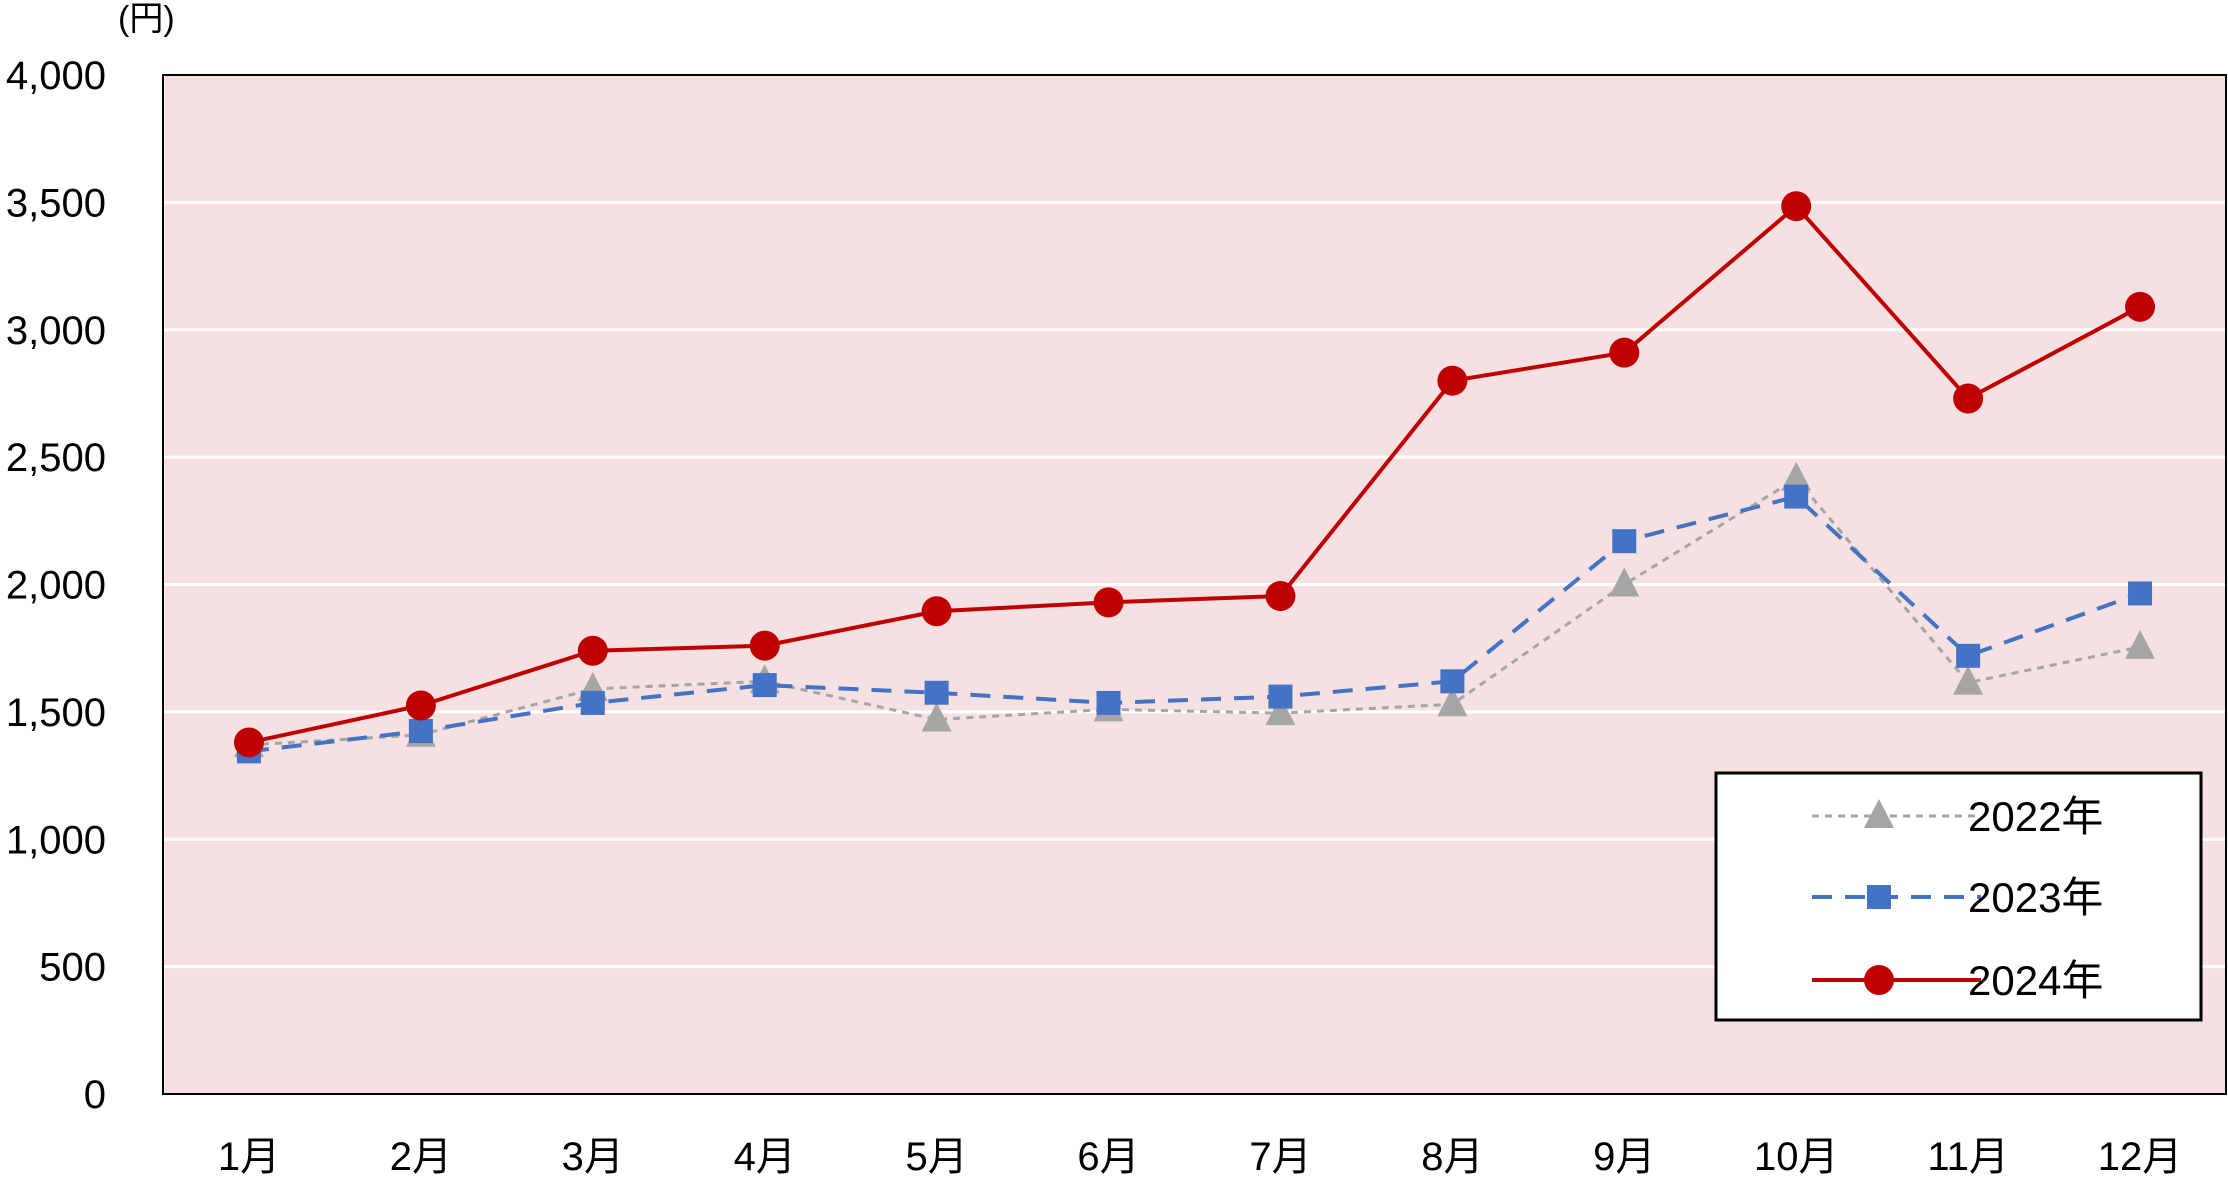 The image size is (2228, 1185). I want to click on y-tick-label: 2,000, so click(56, 586).